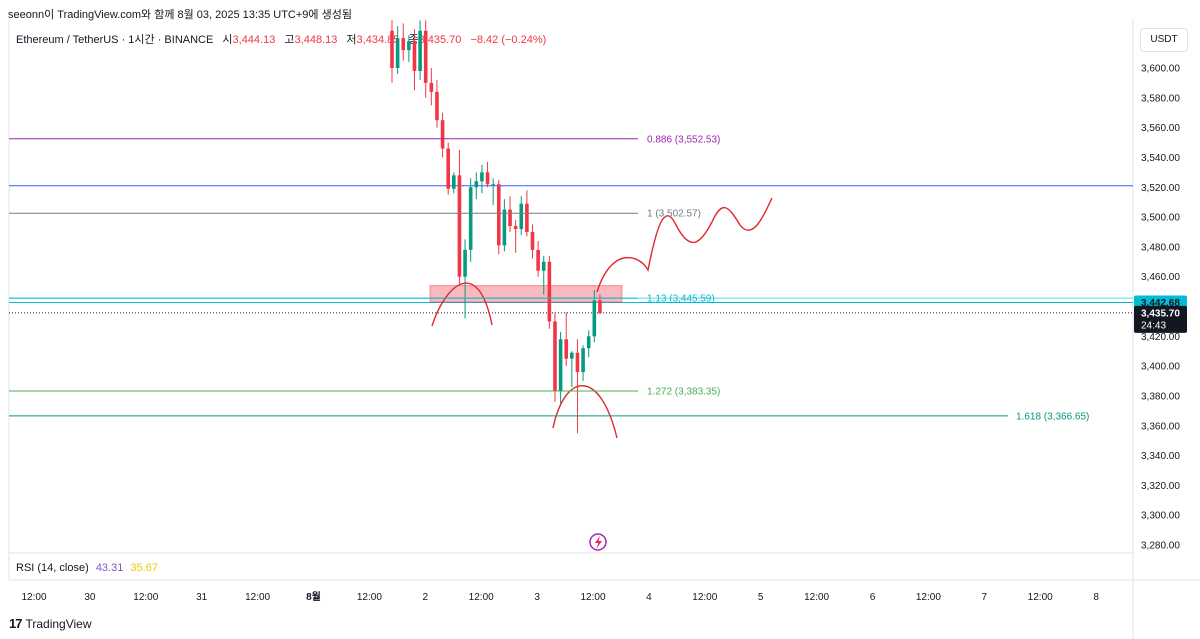  I want to click on symbol-name: Ethereum / TetherUS · 1시간 · BINANCE, so click(115, 40).